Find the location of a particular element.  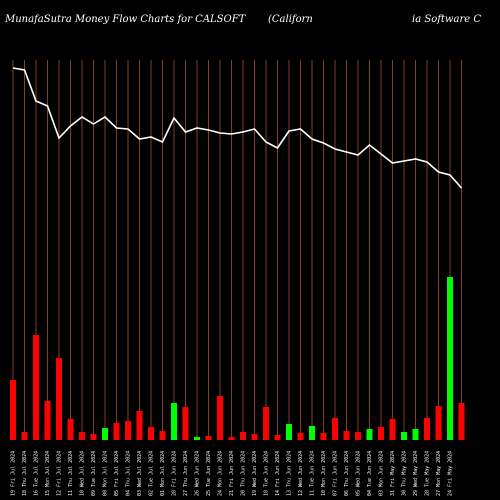

chart-title-company: (Californ is located at coordinates (290, 19).